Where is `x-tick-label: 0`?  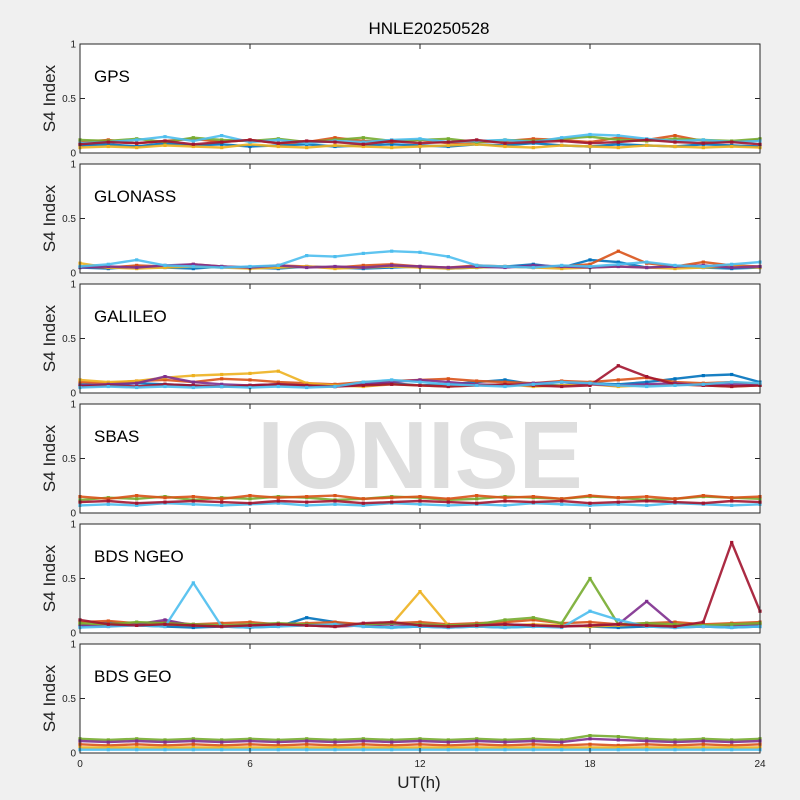
x-tick-label: 0 is located at coordinates (80, 764).